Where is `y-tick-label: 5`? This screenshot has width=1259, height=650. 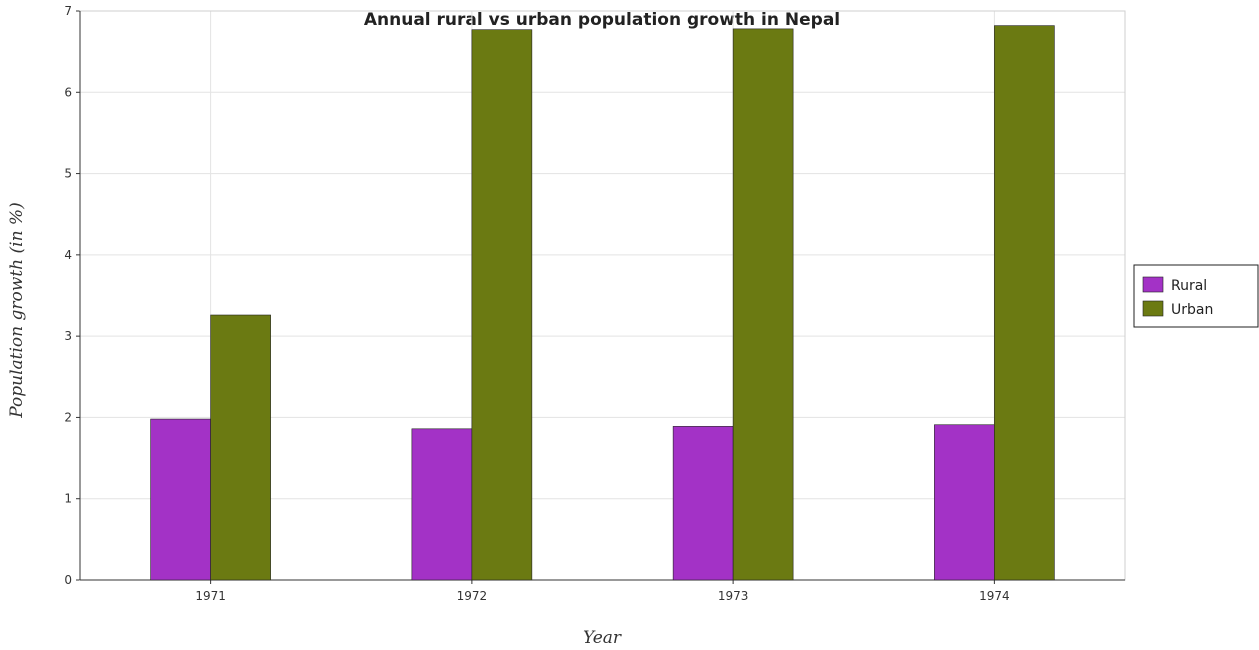 y-tick-label: 5 is located at coordinates (68, 174).